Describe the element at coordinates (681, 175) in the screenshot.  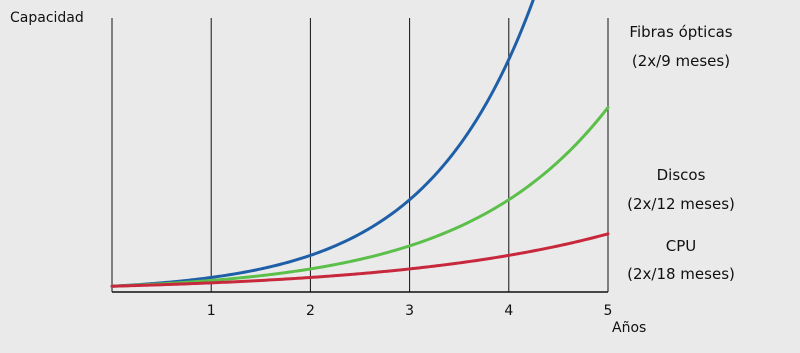
I see `series-name-discos: Discos` at that location.